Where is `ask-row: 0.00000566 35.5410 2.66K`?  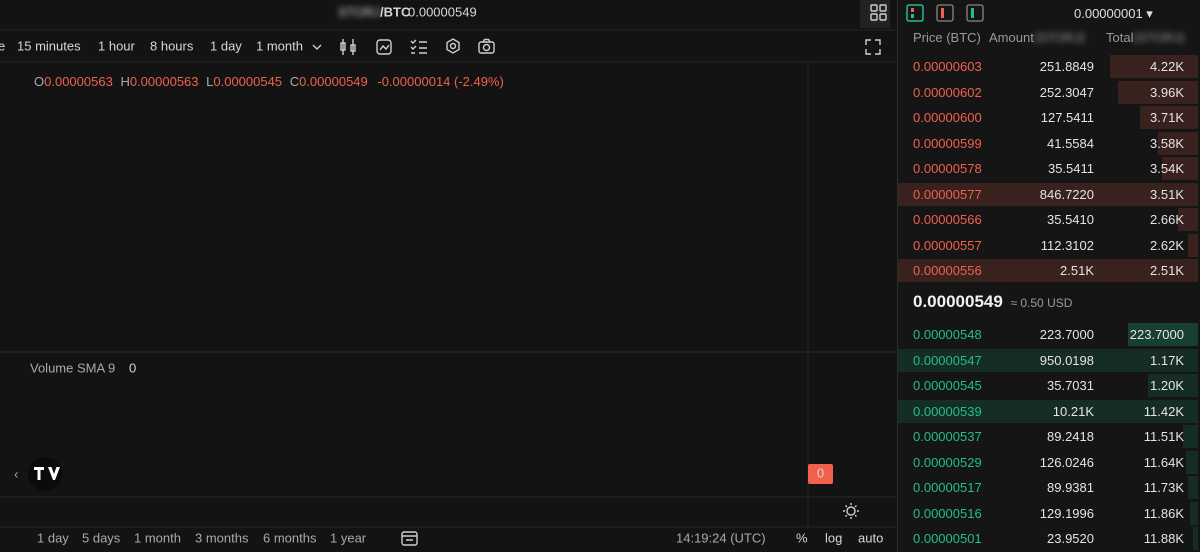
ask-row: 0.00000566 35.5410 2.66K is located at coordinates (1048, 219).